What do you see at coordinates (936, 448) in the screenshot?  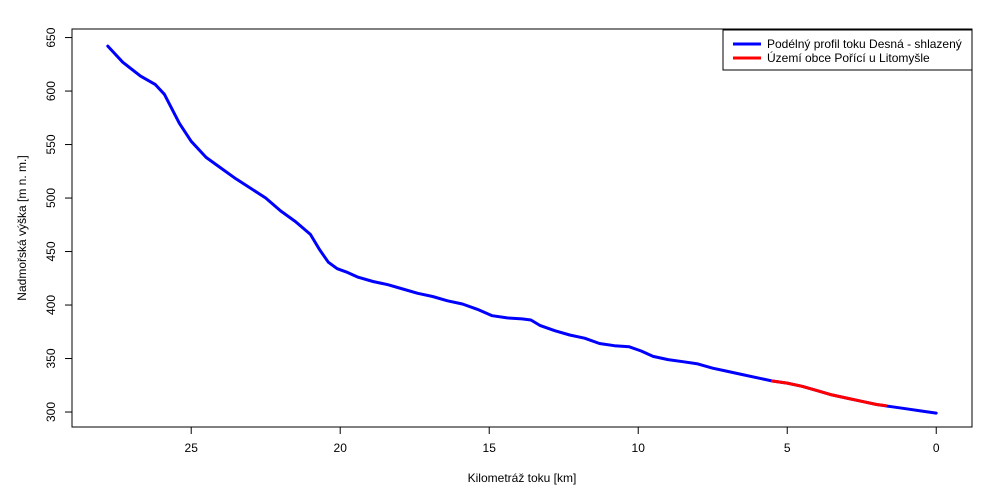 I see `x-tick-label: 0` at bounding box center [936, 448].